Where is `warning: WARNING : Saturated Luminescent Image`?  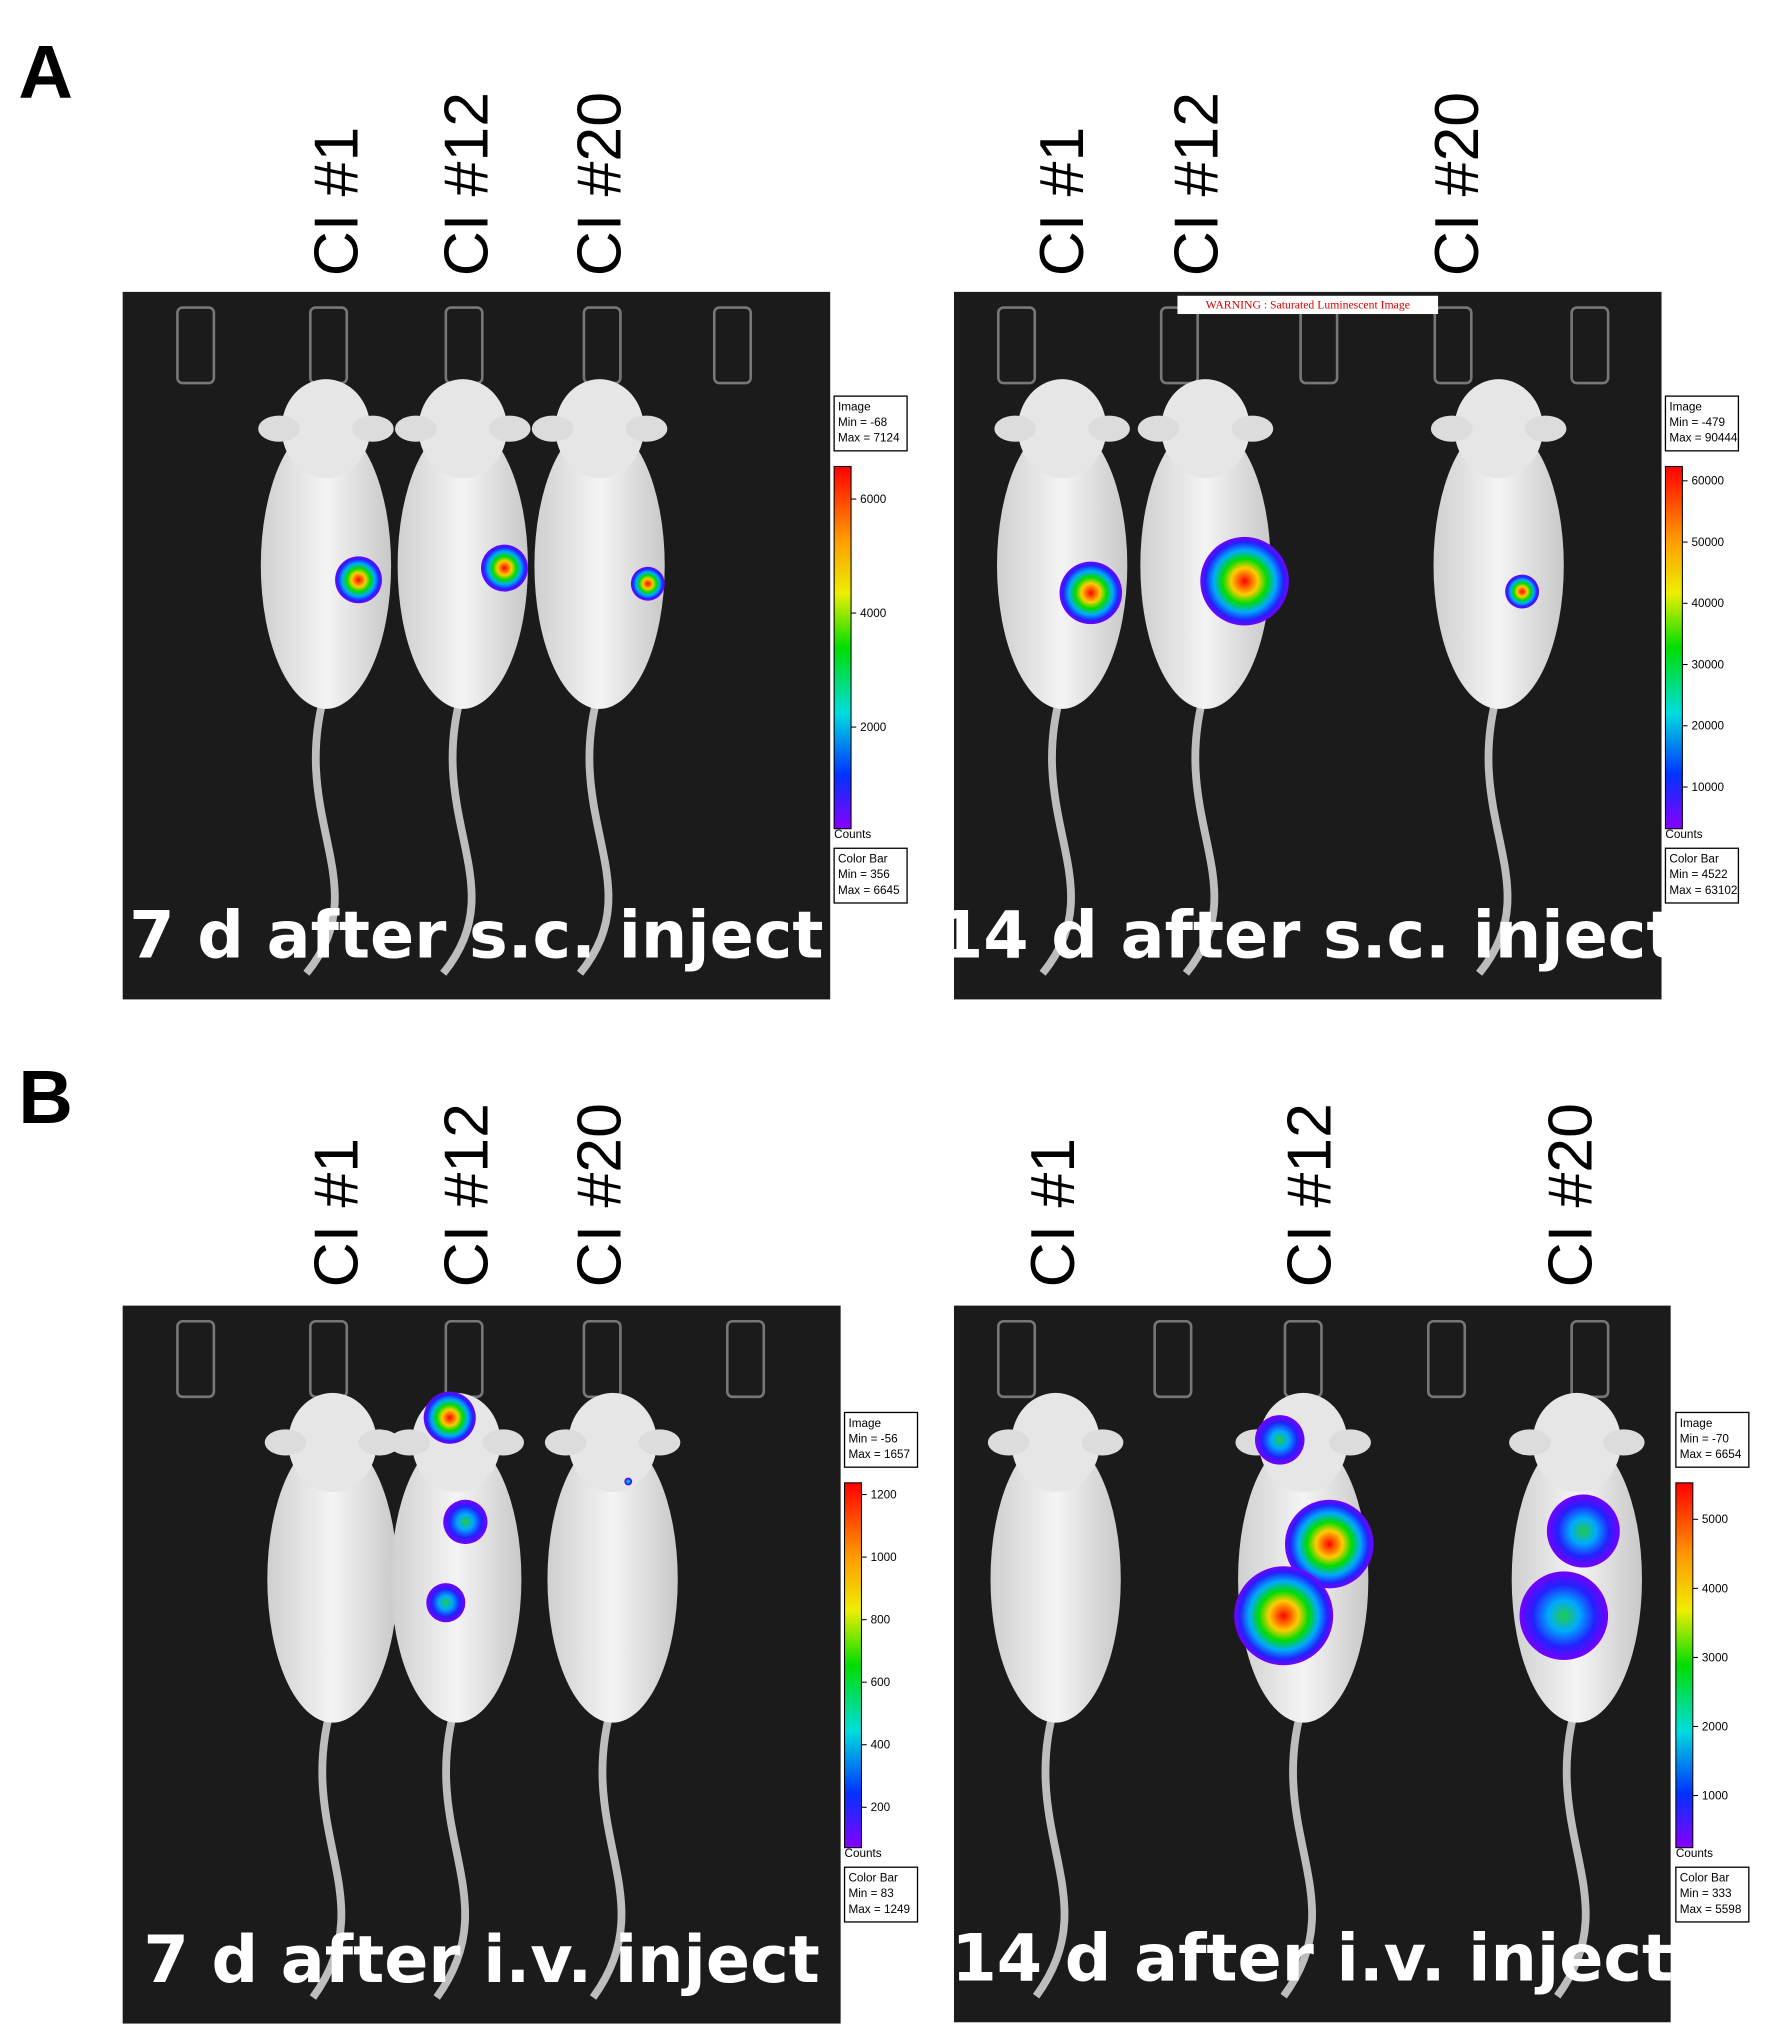 warning: WARNING : Saturated Luminescent Image is located at coordinates (1308, 304).